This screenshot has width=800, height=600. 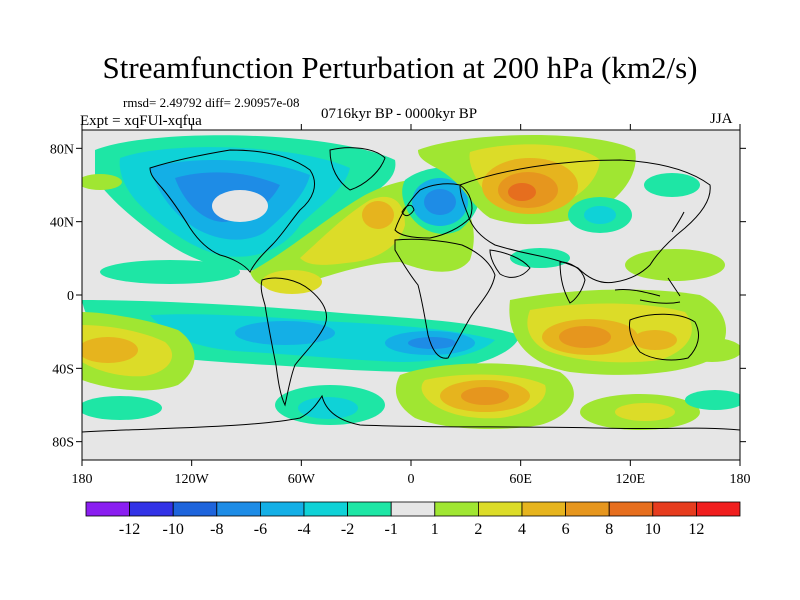 I want to click on y-tick-label: 80S, so click(x=63, y=443).